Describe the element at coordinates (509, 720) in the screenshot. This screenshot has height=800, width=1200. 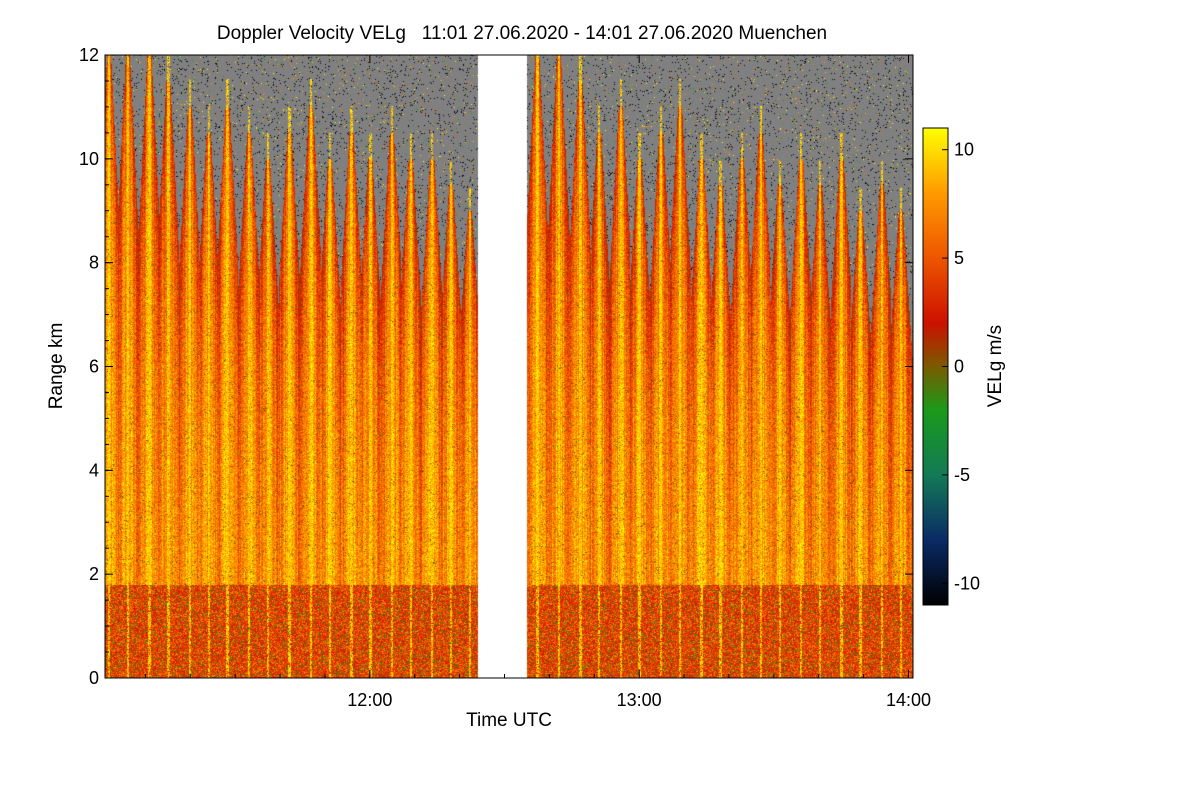
I see `x-axis-label: Time UTC` at that location.